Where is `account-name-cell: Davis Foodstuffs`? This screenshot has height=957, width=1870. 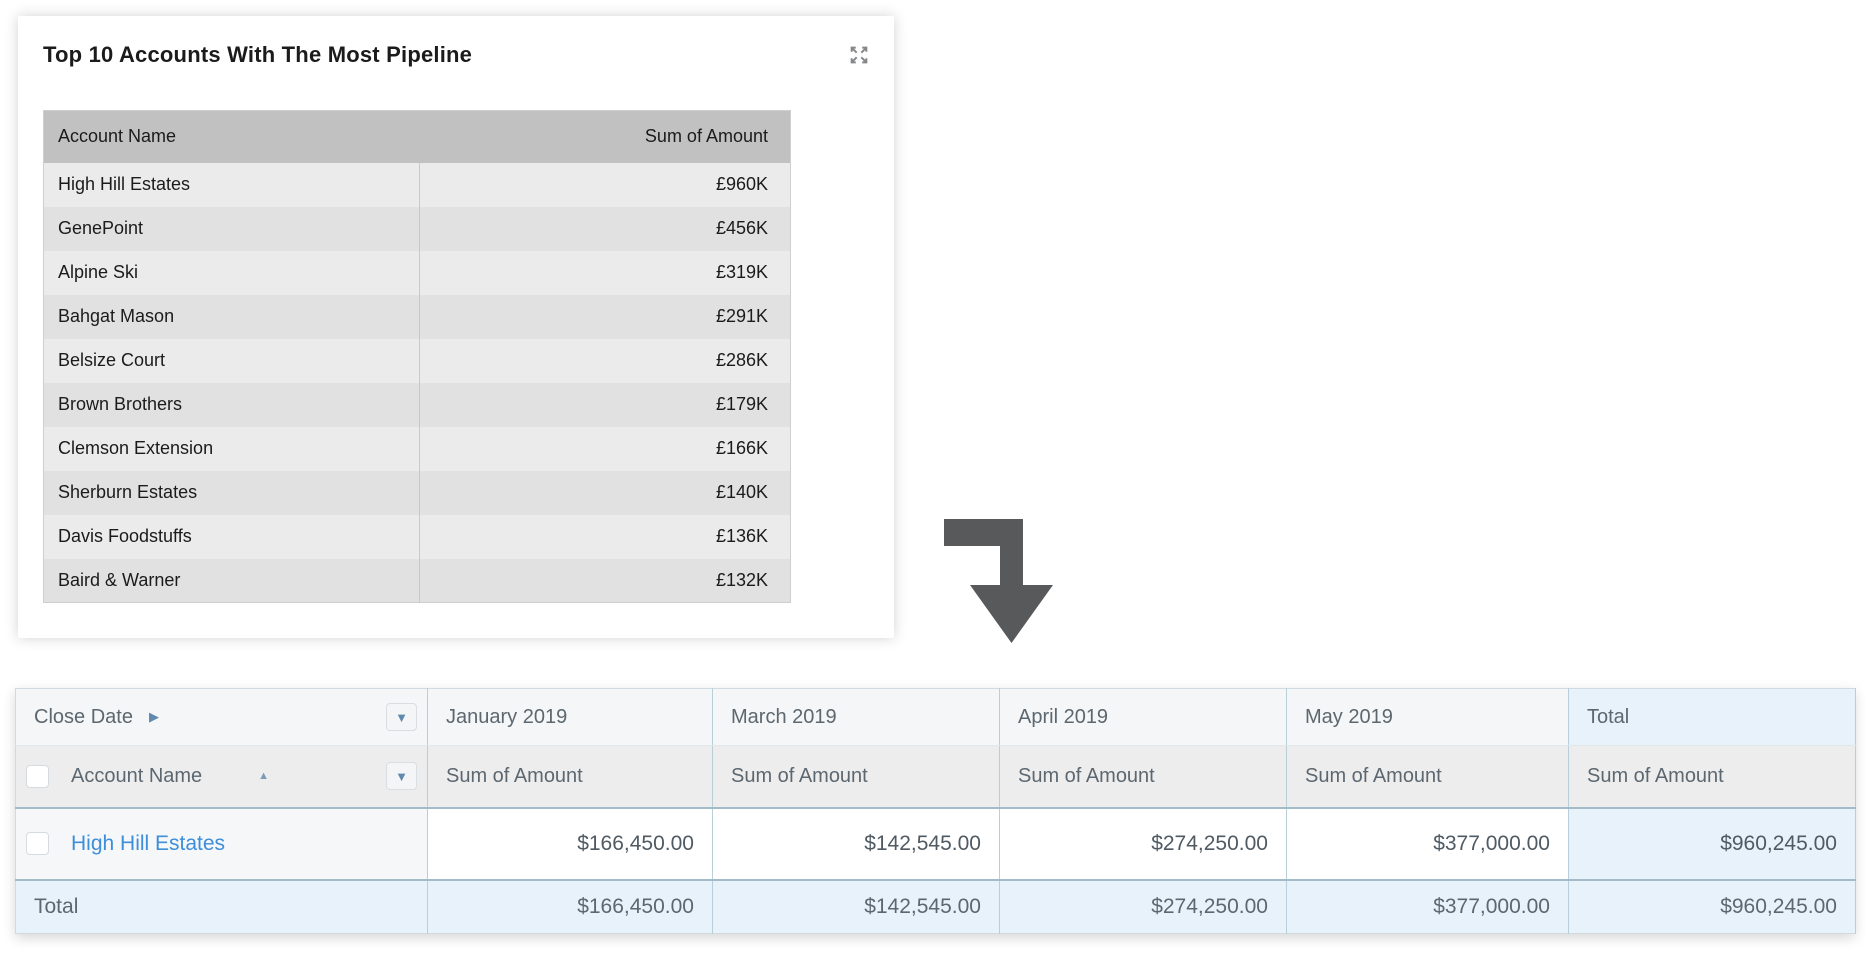 account-name-cell: Davis Foodstuffs is located at coordinates (231, 536).